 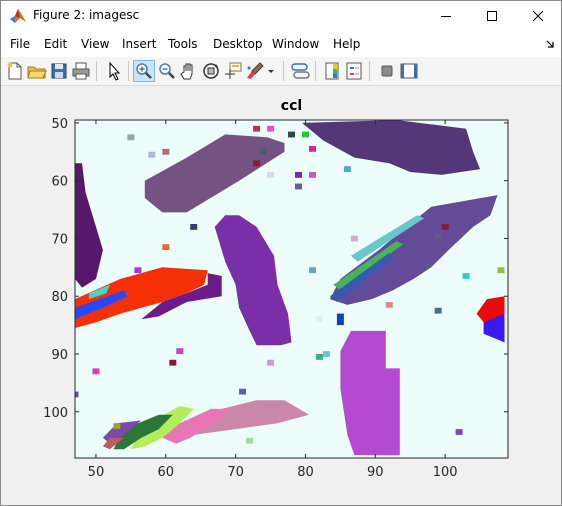 What do you see at coordinates (409, 71) in the screenshot?
I see `show-plot-tools-button` at bounding box center [409, 71].